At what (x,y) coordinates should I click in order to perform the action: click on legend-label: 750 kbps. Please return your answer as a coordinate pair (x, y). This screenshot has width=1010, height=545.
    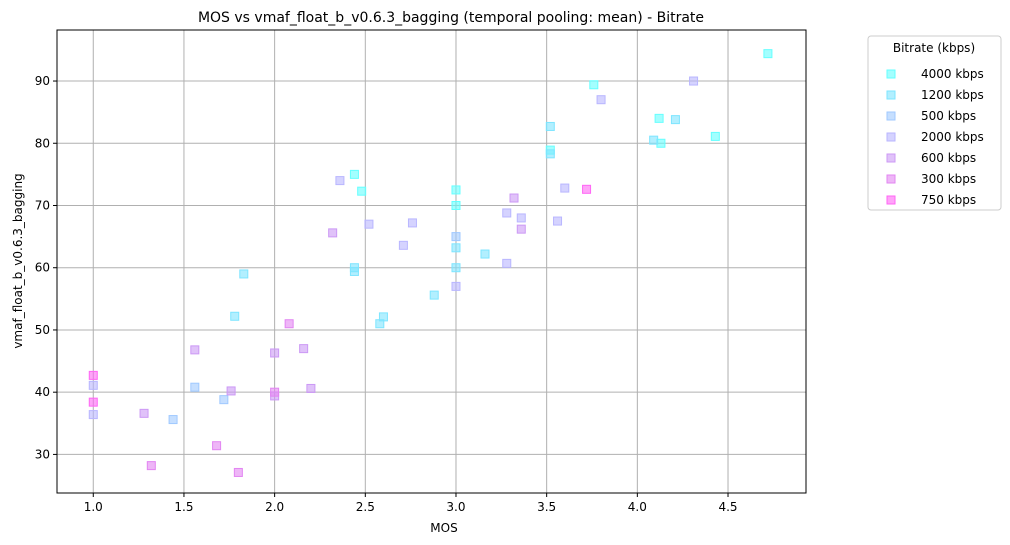
    Looking at the image, I should click on (948, 200).